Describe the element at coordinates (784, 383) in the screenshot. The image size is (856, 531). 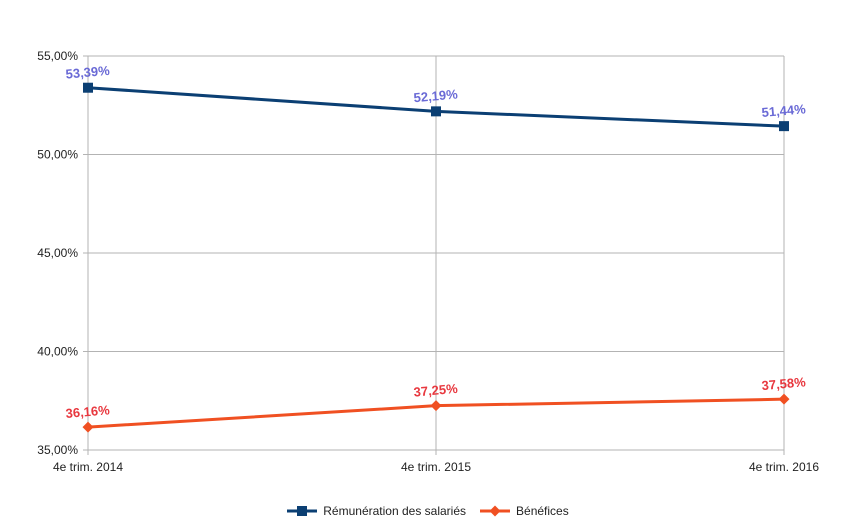
I see `data-label: 37,58%` at that location.